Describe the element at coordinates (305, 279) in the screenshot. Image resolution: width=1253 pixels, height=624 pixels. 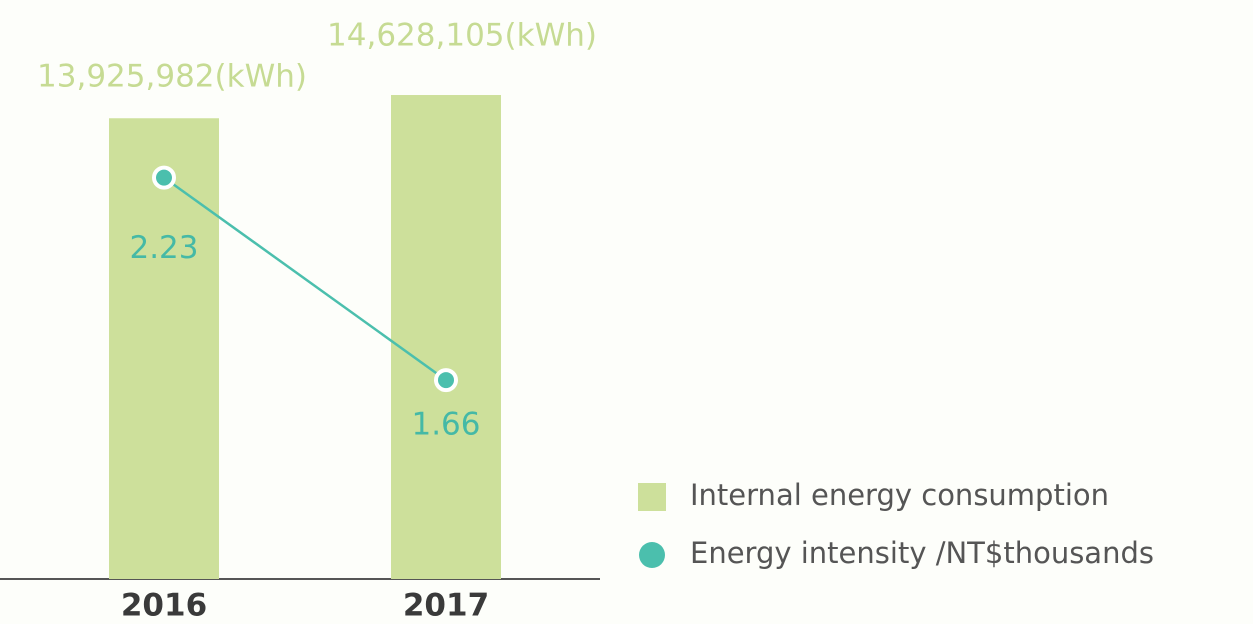
I see `line` at that location.